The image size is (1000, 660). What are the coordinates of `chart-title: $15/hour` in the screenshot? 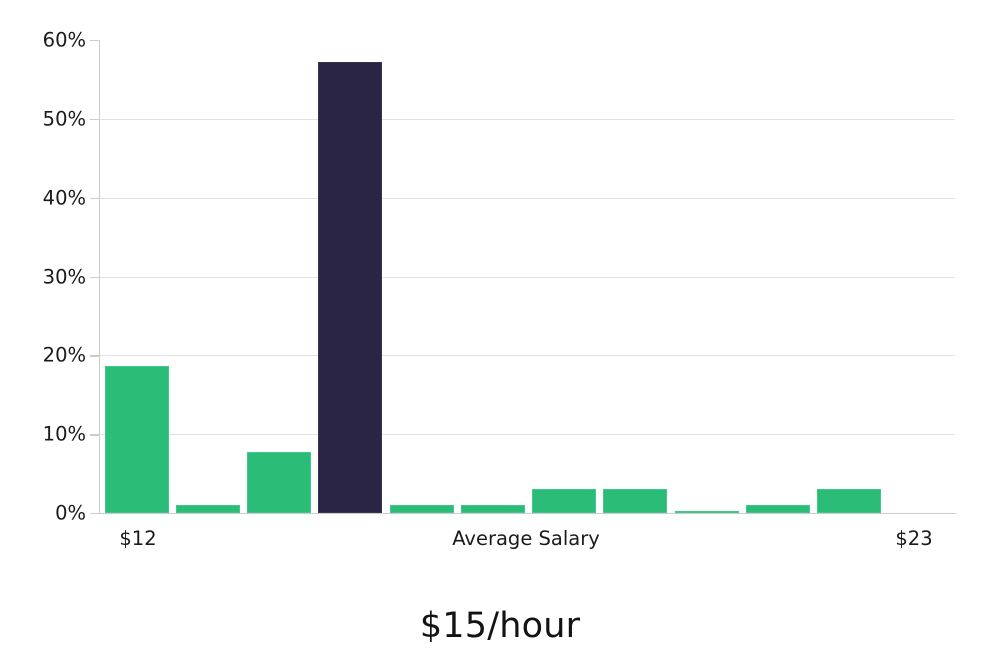 It's located at (500, 626).